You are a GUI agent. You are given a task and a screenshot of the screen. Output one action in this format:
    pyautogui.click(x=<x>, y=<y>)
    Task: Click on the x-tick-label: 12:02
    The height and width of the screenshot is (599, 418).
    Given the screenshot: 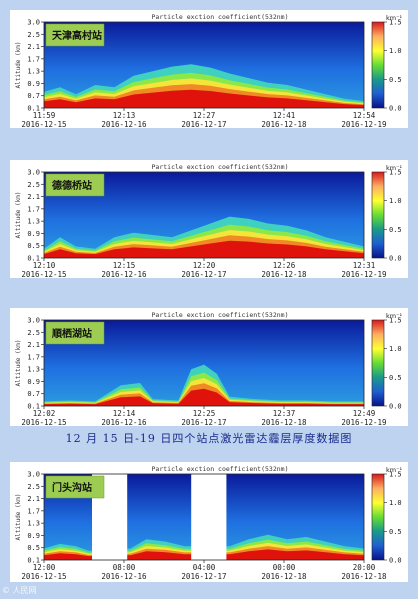 What is the action you would take?
    pyautogui.click(x=44, y=413)
    